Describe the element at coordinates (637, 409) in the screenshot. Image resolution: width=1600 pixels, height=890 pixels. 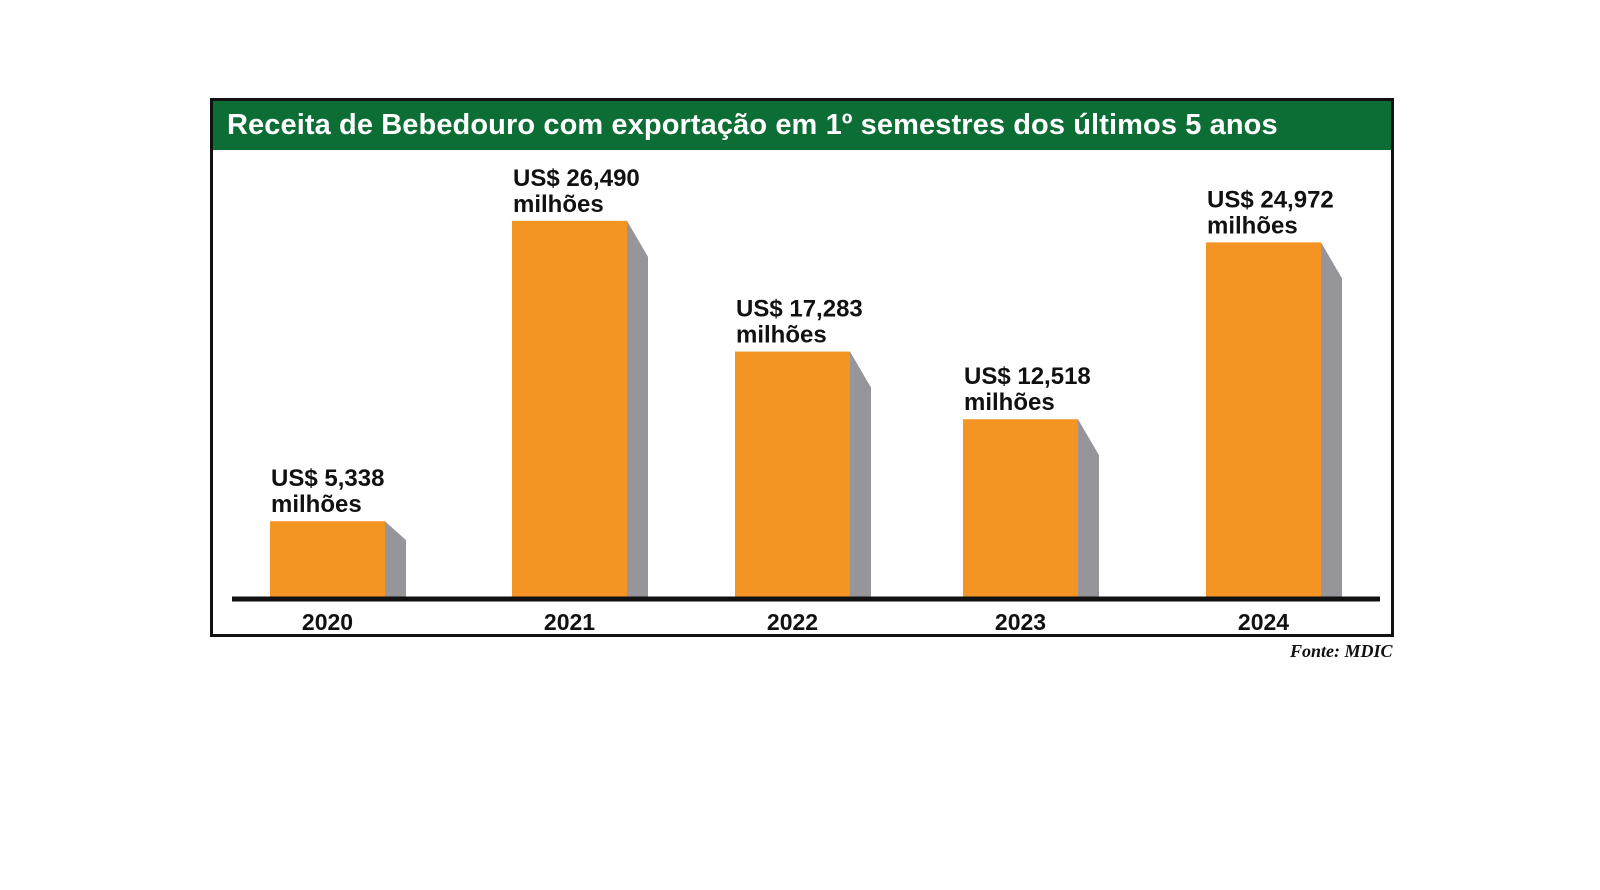
I see `bar-side-2021` at that location.